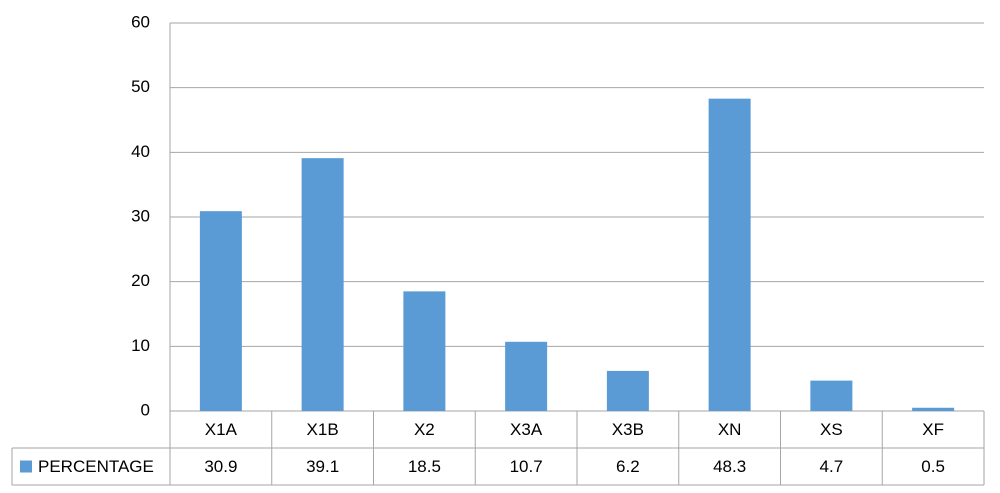 Image resolution: width=1000 pixels, height=493 pixels. Describe the element at coordinates (220, 466) in the screenshot. I see `table-value: 30.9` at that location.